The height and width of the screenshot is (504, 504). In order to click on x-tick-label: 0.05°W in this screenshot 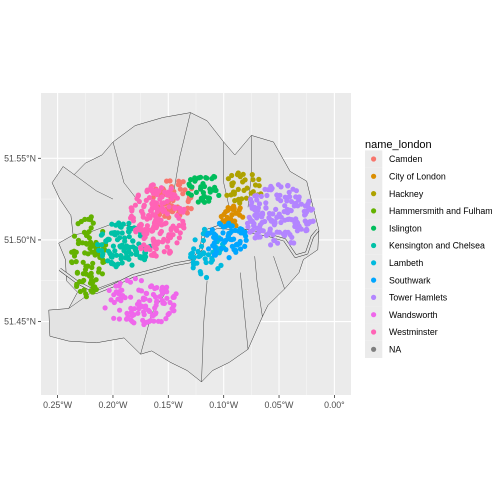, I will do `click(280, 405)`.